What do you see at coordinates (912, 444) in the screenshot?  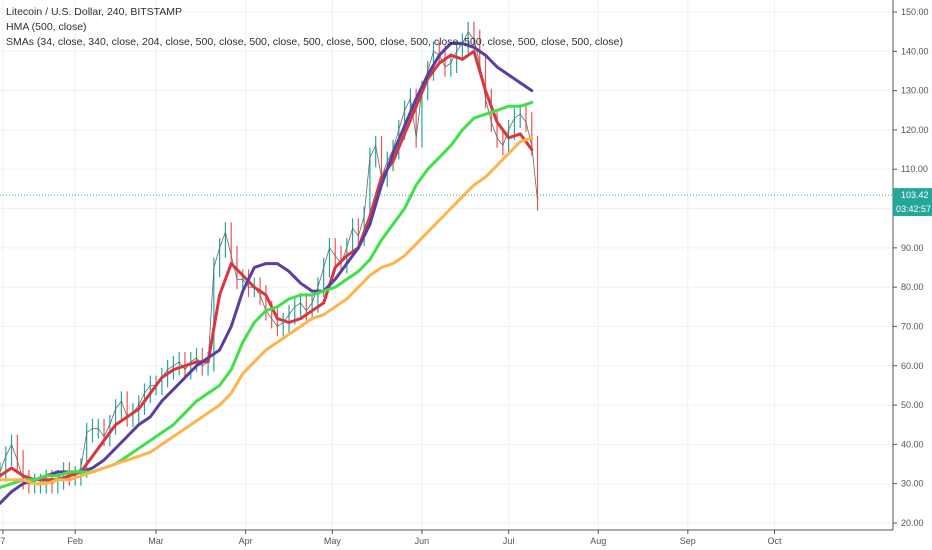 I see `price-tick-label: 40.00` at bounding box center [912, 444].